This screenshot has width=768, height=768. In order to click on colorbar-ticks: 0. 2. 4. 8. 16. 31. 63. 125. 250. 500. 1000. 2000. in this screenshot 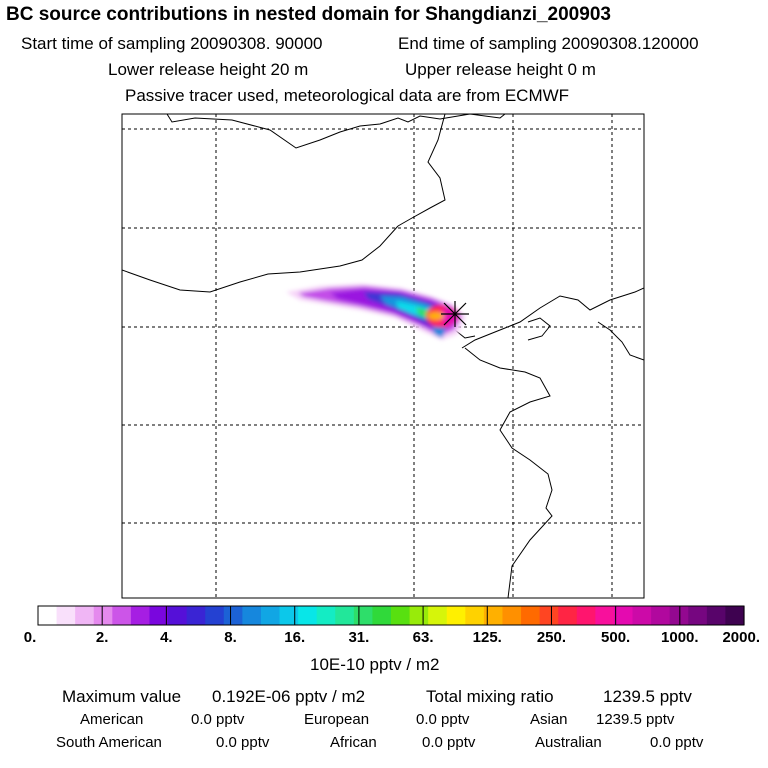, I will do `click(392, 626)`.